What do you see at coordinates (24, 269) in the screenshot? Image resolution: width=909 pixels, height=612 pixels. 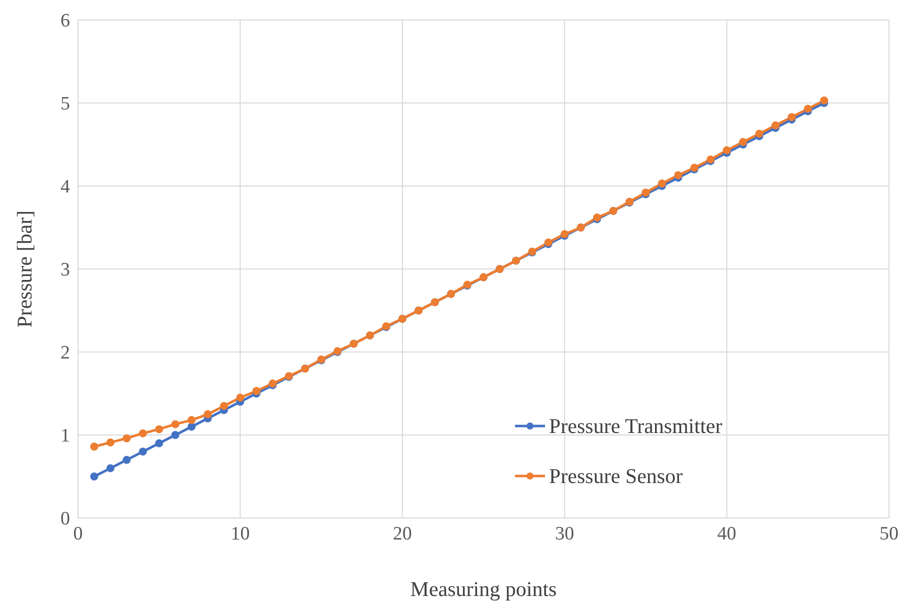 I see `y-axis-title: Pressure [bar]` at bounding box center [24, 269].